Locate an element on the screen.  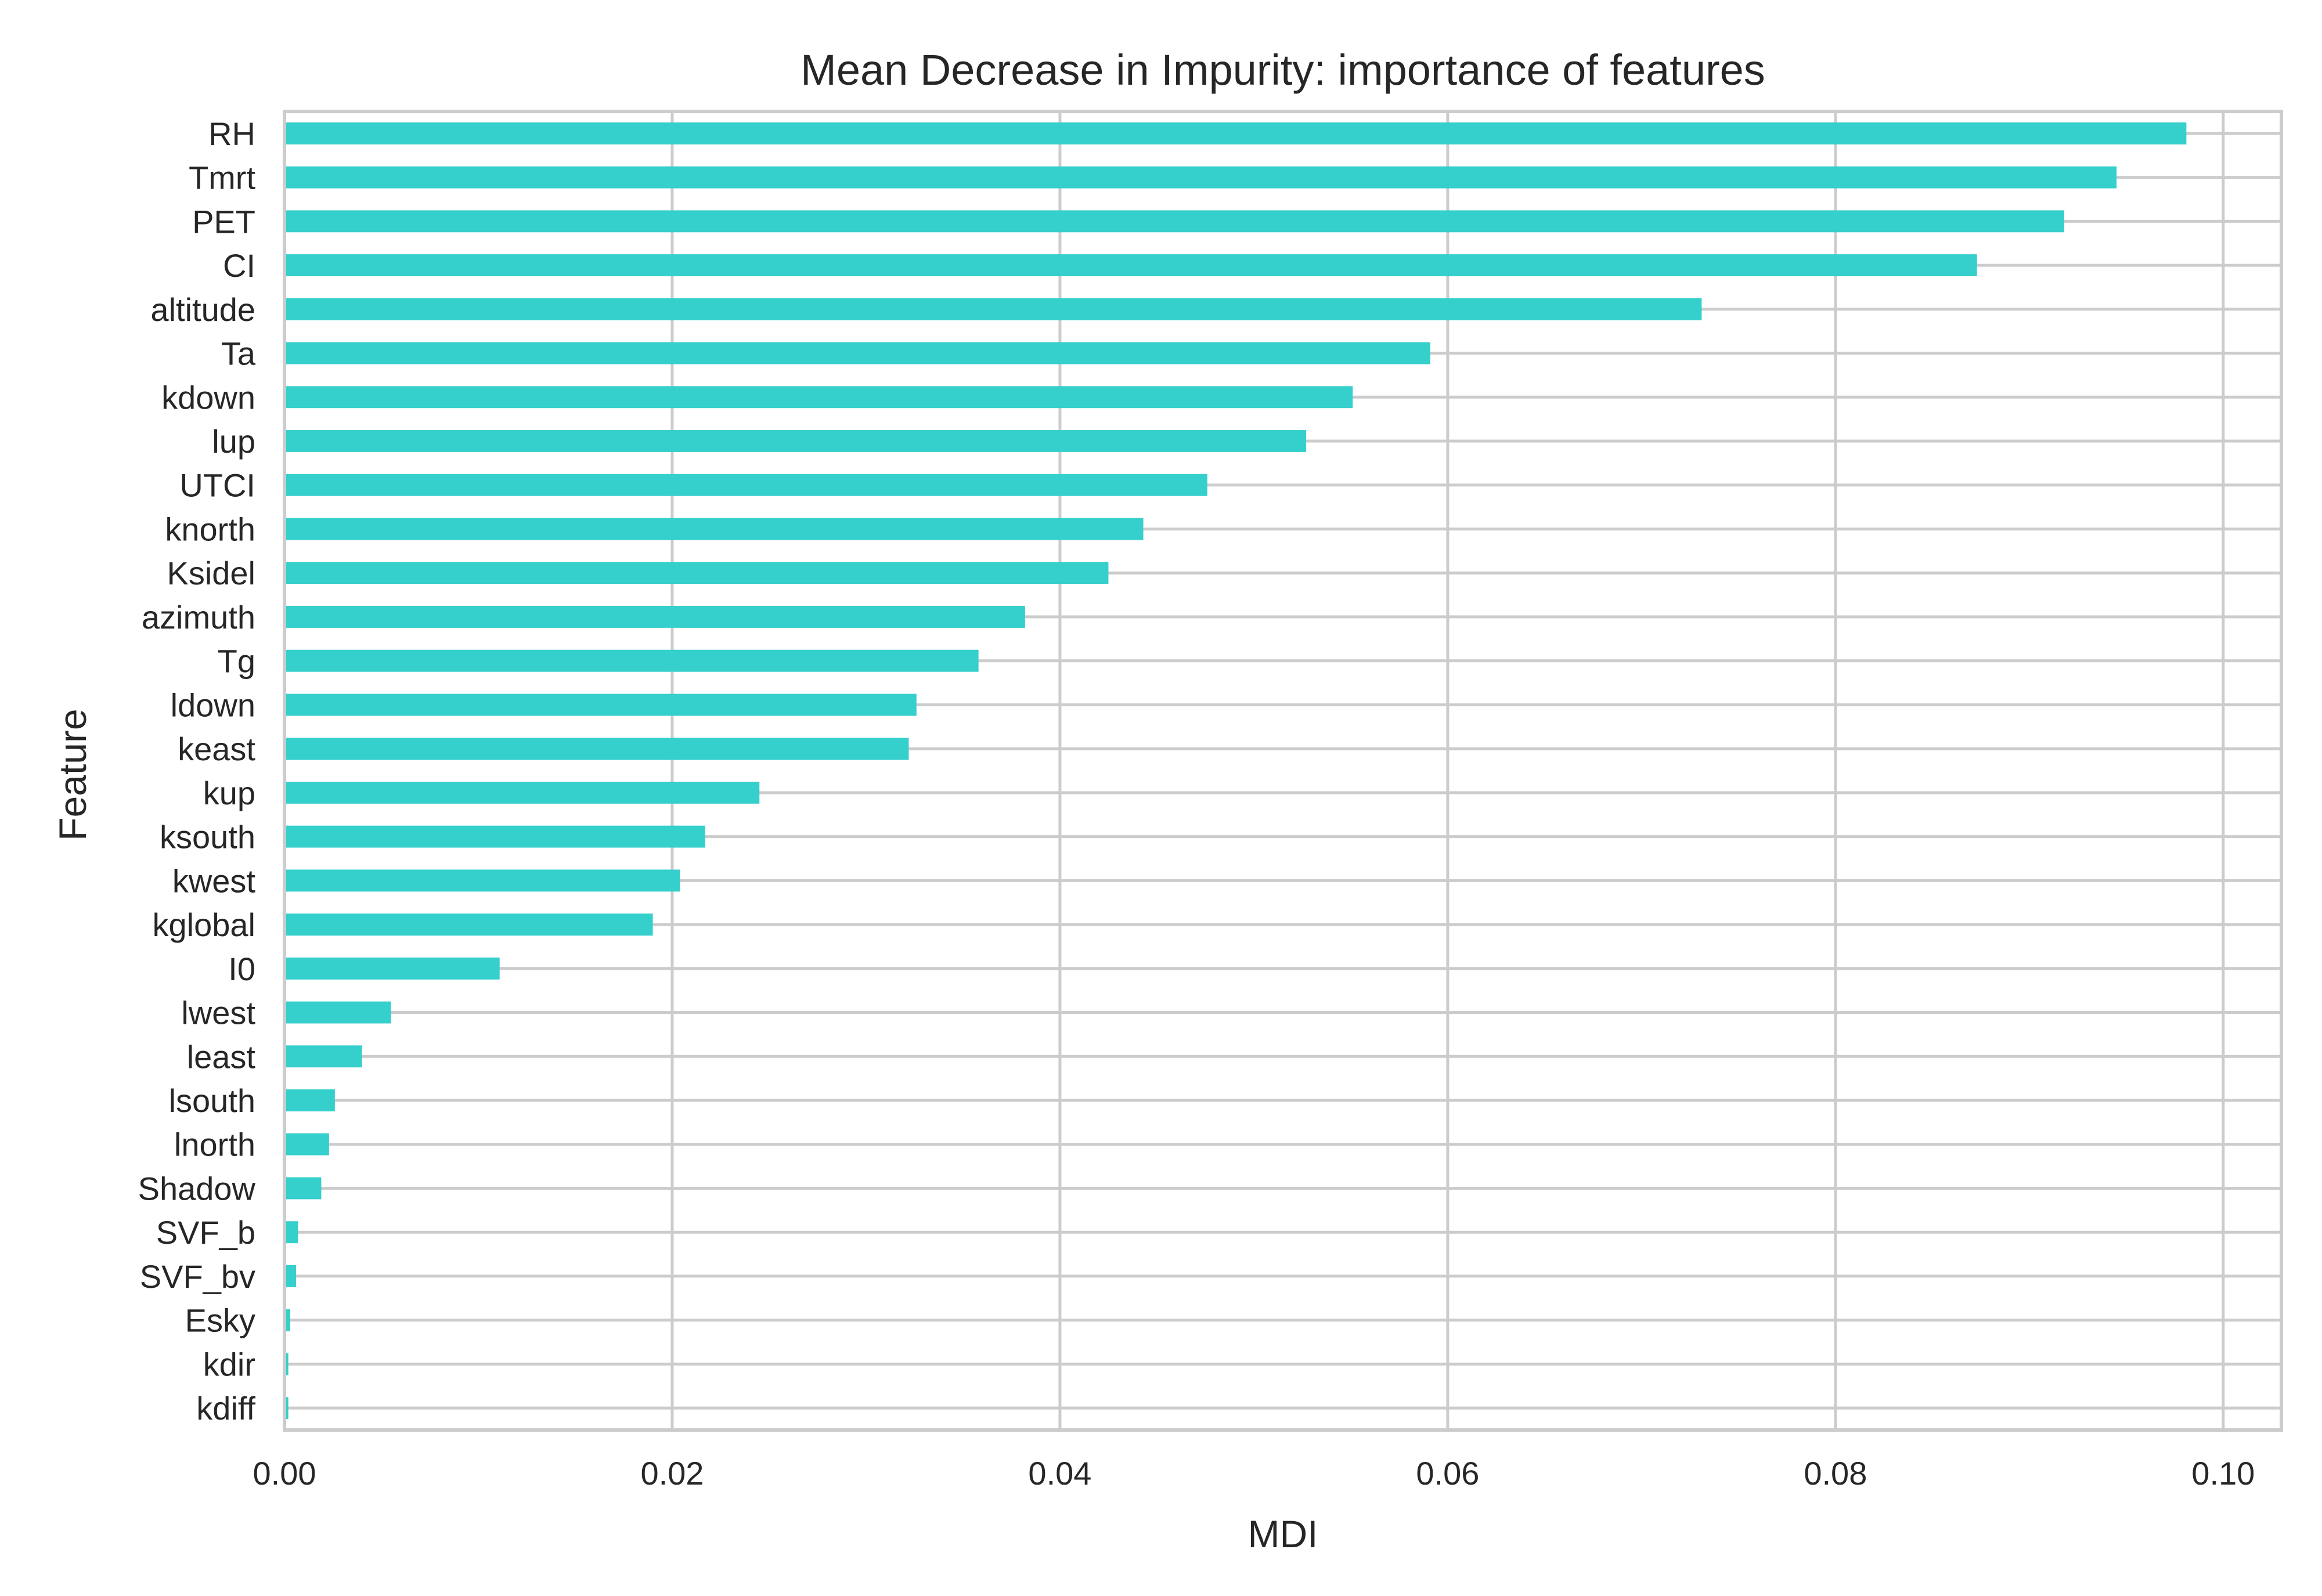
bar-ta is located at coordinates (857, 353).